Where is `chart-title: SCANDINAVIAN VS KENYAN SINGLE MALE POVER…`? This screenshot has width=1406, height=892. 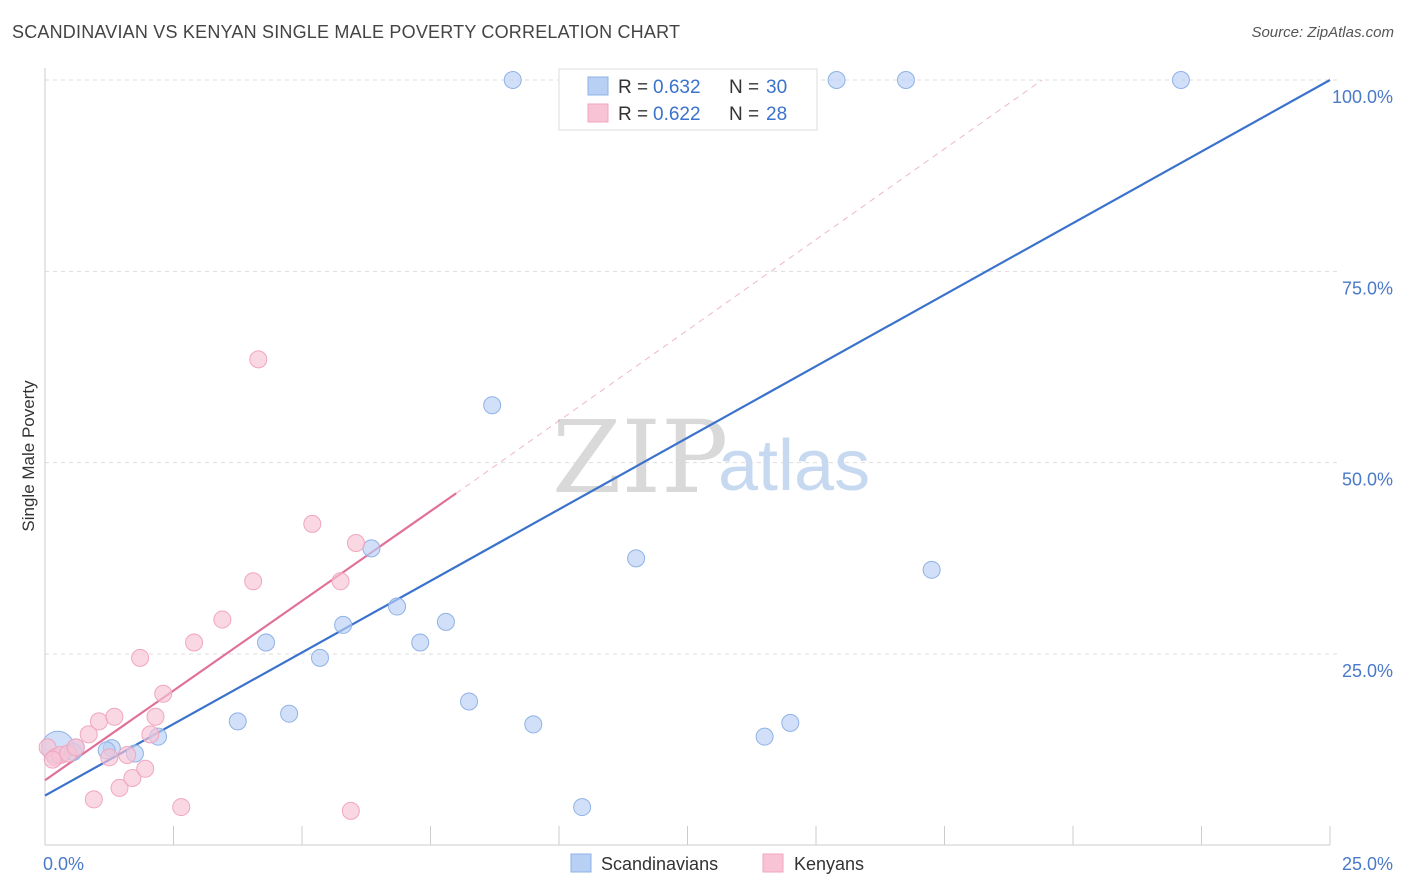
chart-title: SCANDINAVIAN VS KENYAN SINGLE MALE POVER… is located at coordinates (346, 32).